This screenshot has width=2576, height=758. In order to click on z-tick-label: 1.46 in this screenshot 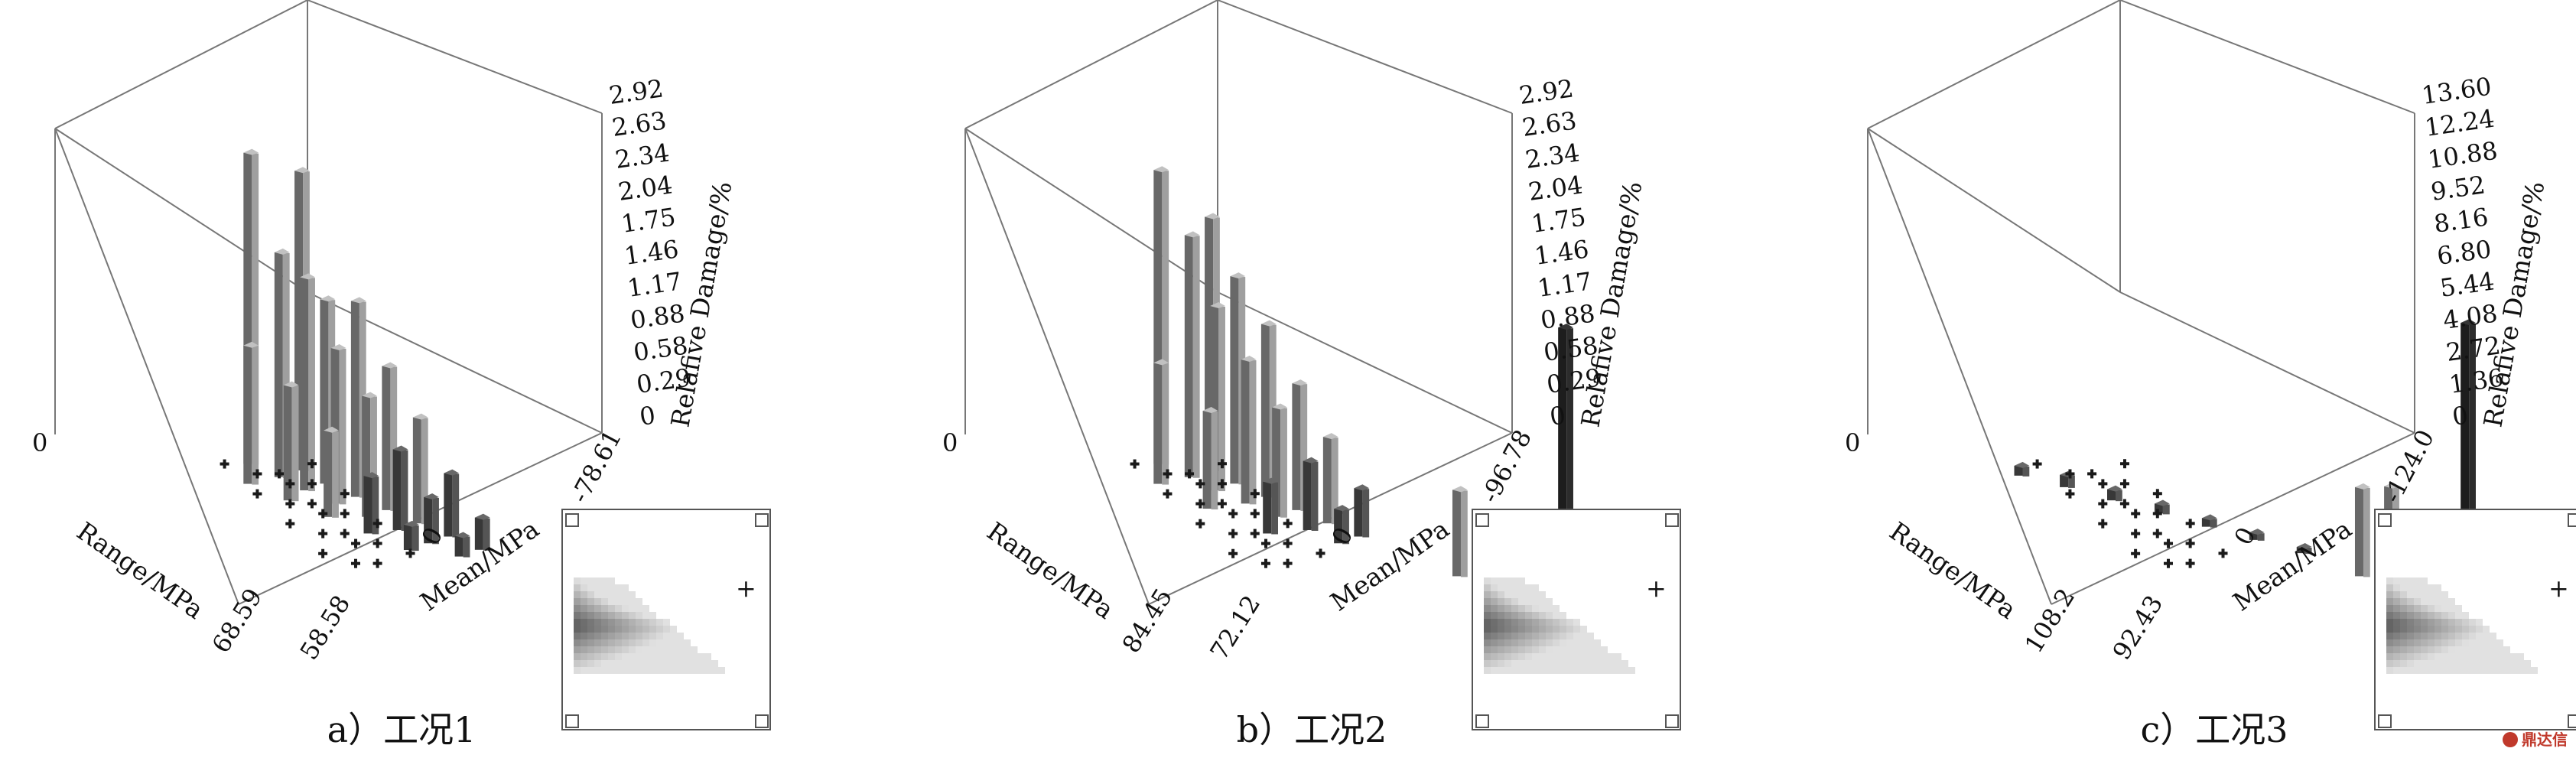, I will do `click(1562, 252)`.